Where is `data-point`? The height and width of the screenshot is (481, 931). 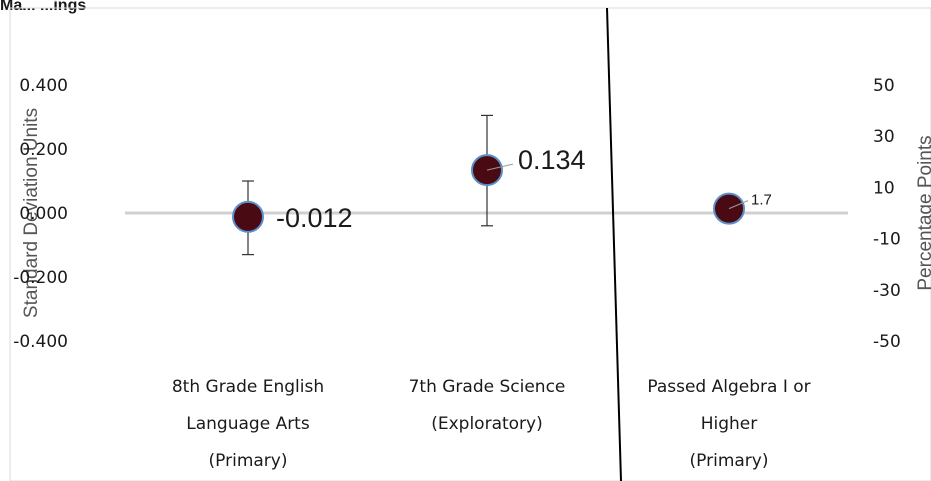
data-point is located at coordinates (248, 216).